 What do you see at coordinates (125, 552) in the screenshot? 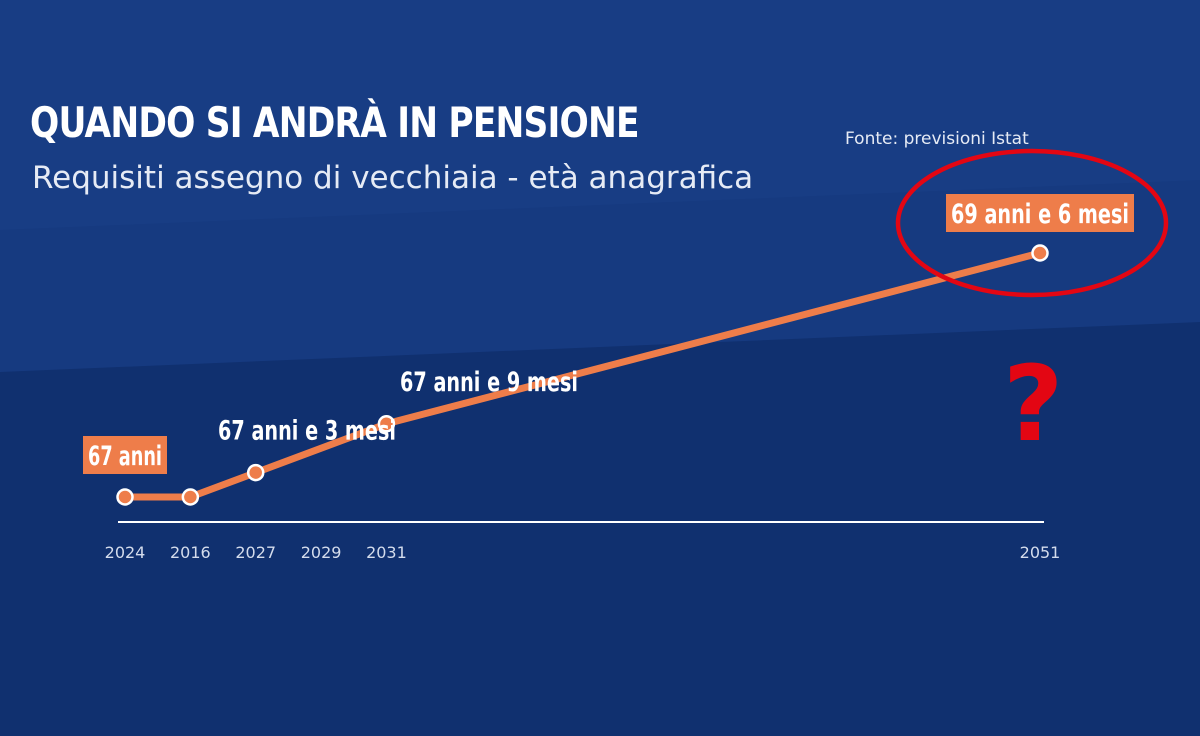
I see `x-tick-label: 2024` at bounding box center [125, 552].